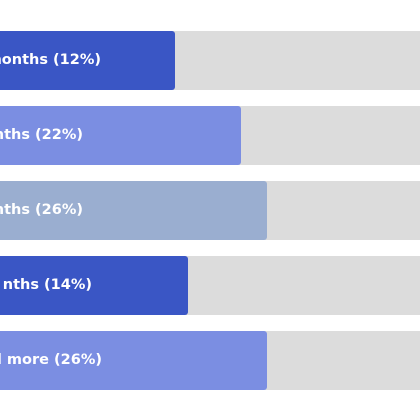 The width and height of the screenshot is (420, 420). I want to click on bar-label: d more (26%), so click(51, 360).